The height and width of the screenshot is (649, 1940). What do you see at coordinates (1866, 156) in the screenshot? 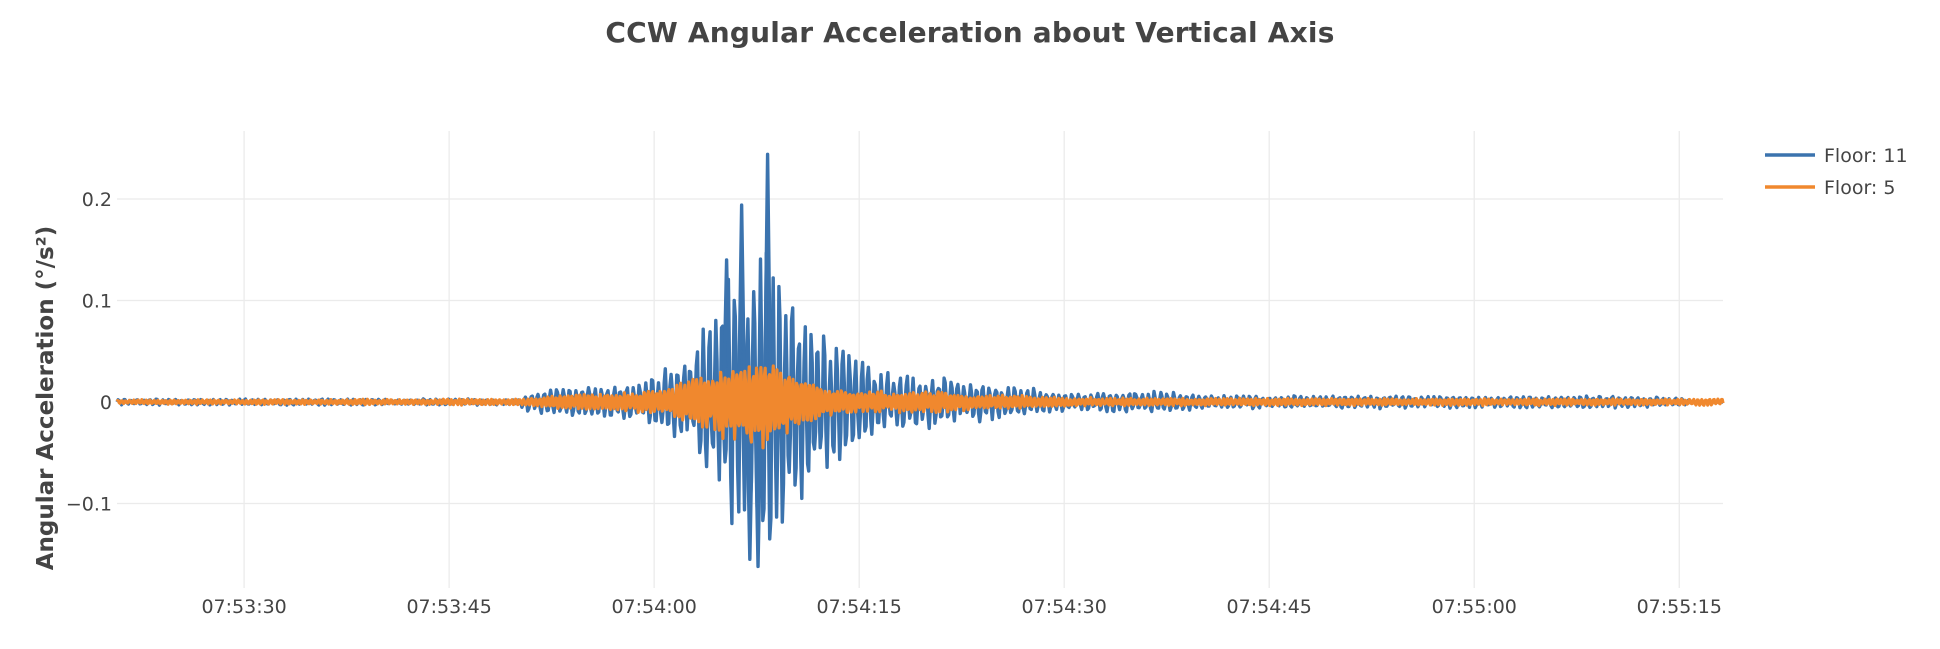
I see `legend-label-floor-11: Floor: 11` at bounding box center [1866, 156].